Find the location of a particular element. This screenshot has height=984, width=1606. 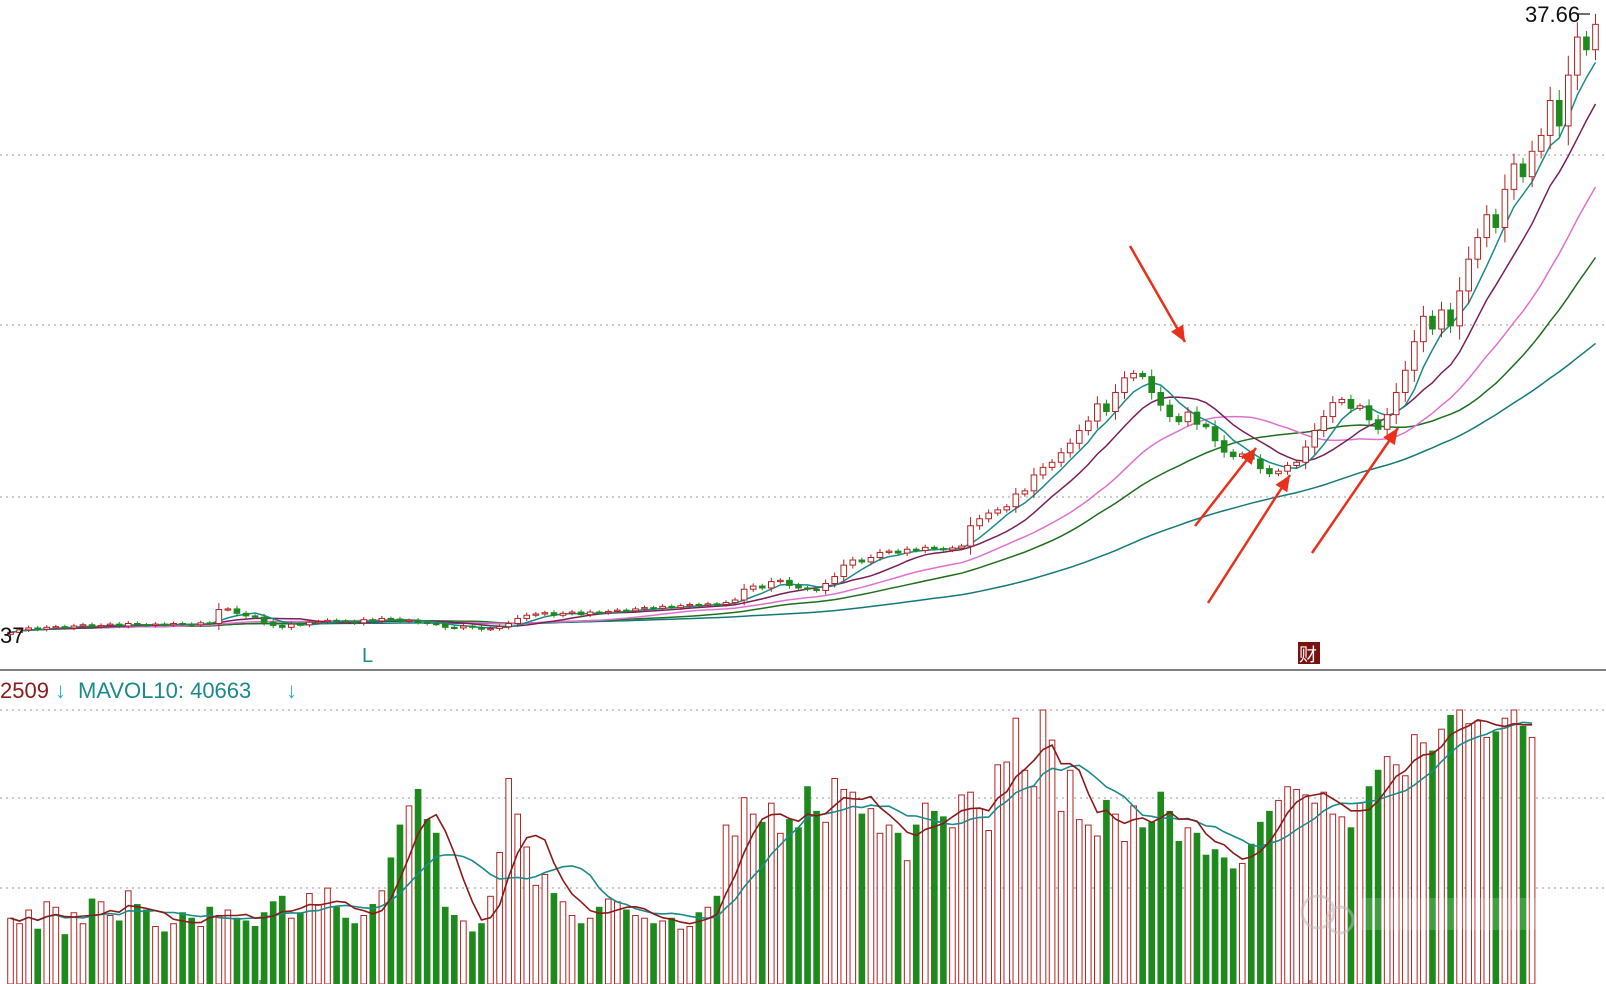

annotation-arrow-shaft is located at coordinates (1157, 294).